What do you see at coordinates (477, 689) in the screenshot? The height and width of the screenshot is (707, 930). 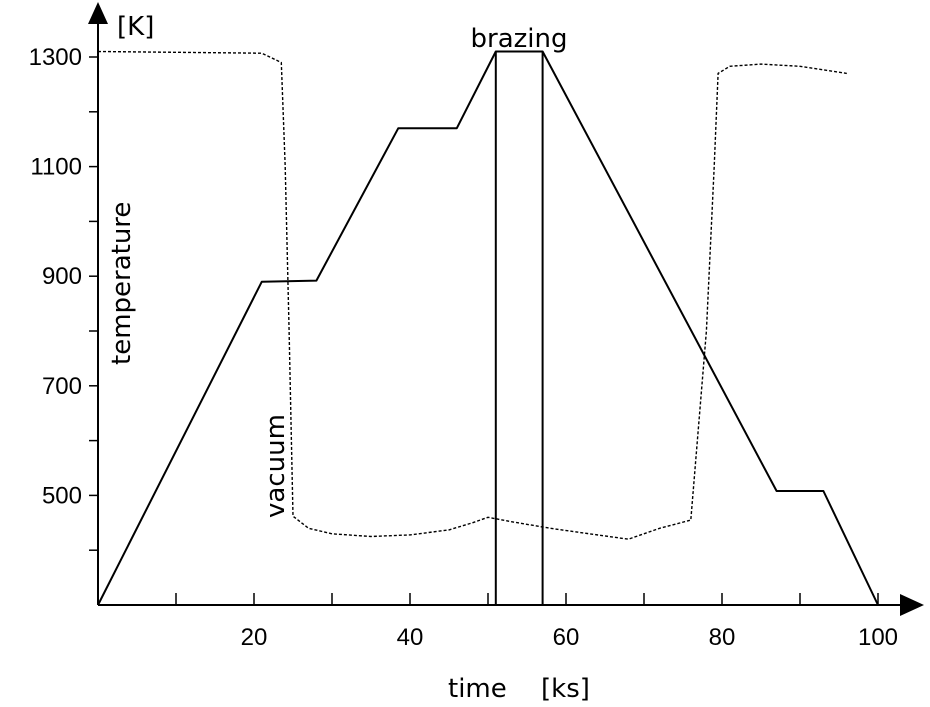 I see `x-axis-label: time` at bounding box center [477, 689].